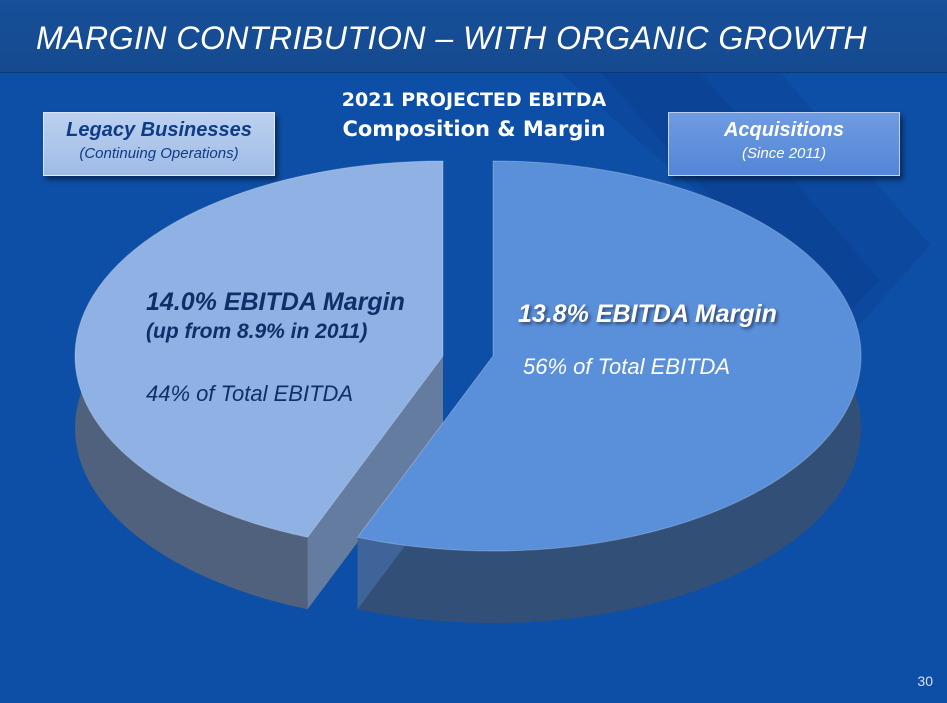  What do you see at coordinates (250, 393) in the screenshot?
I see `legacy-share-label: 44% of Total EBITDA` at bounding box center [250, 393].